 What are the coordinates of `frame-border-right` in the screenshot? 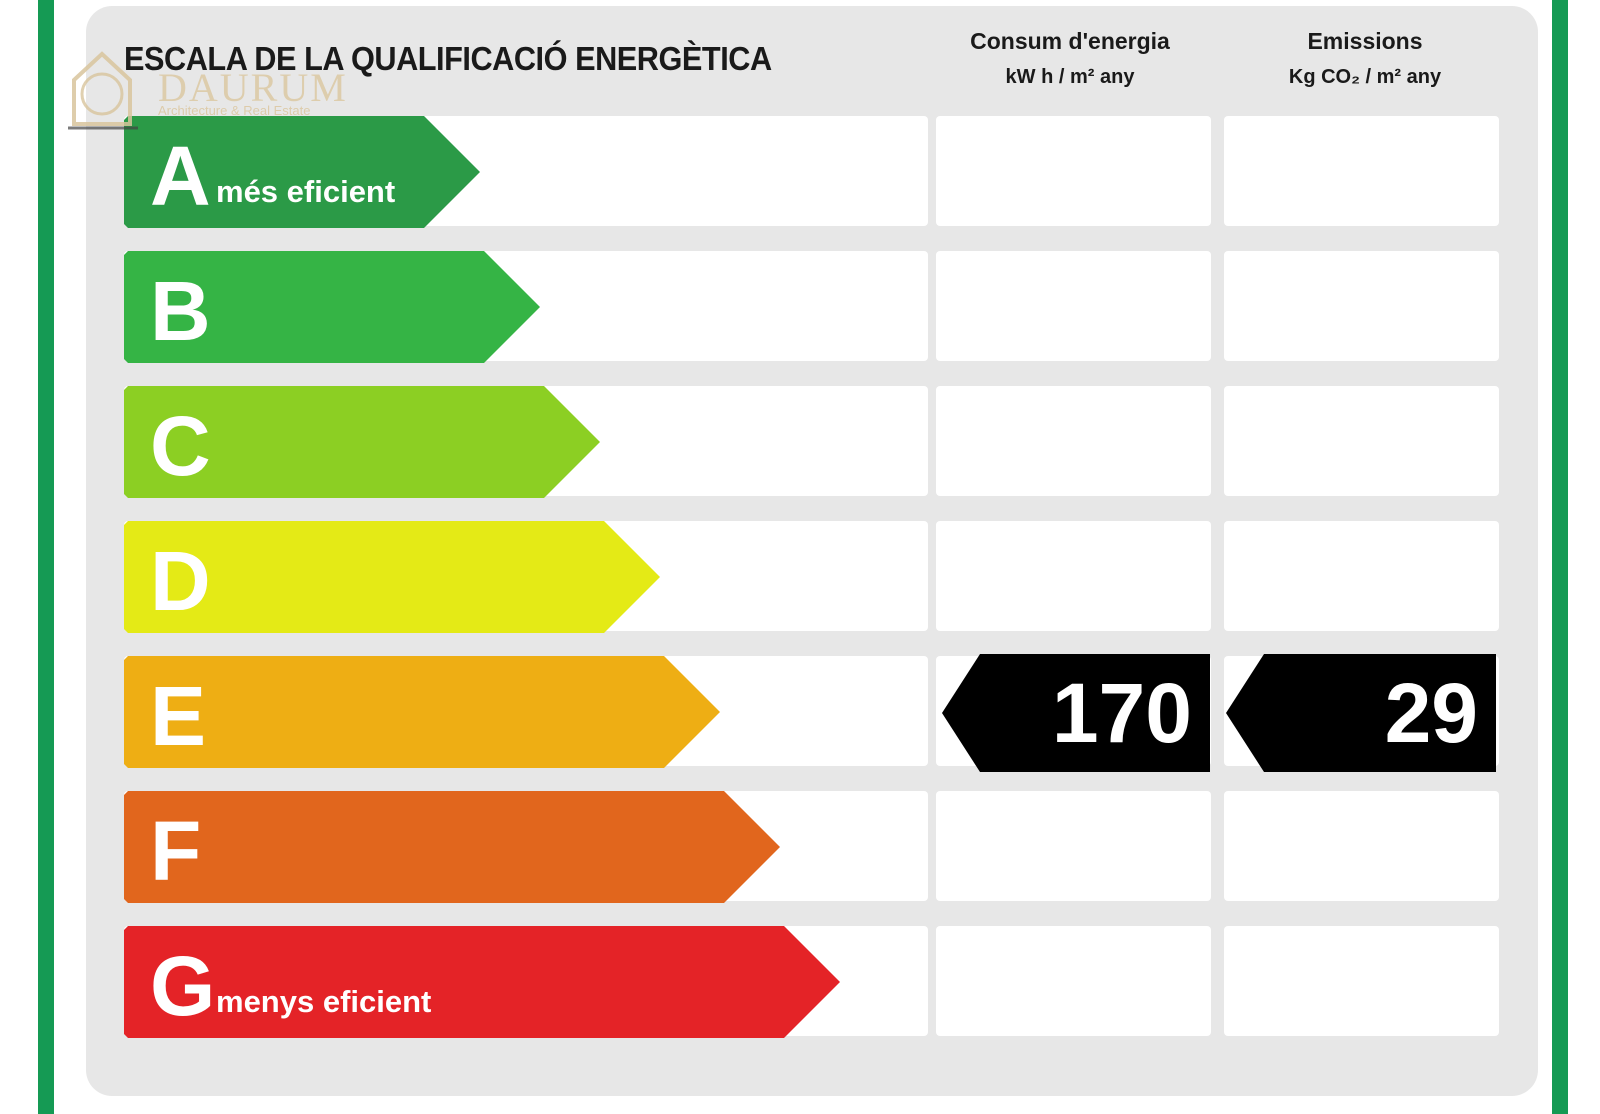 It's located at (1560, 557).